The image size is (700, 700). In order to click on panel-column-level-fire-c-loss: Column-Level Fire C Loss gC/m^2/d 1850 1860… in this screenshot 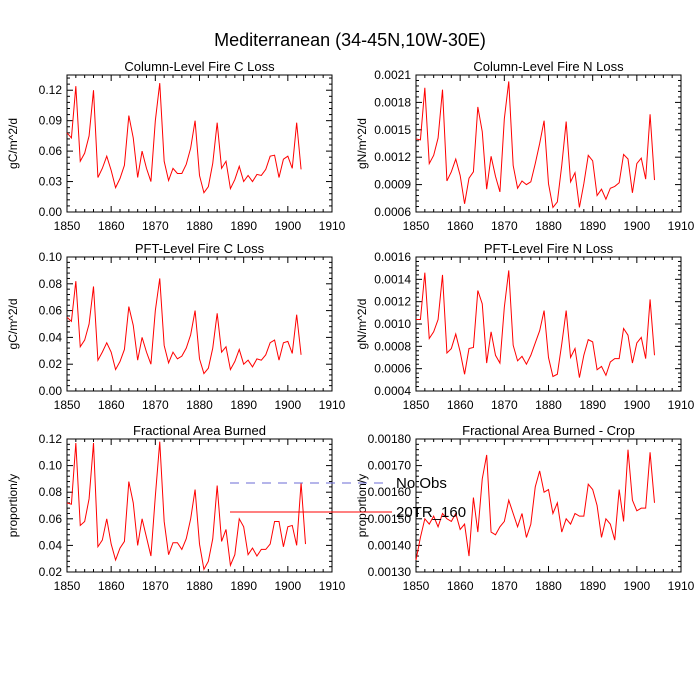, I will do `click(176, 146)`.